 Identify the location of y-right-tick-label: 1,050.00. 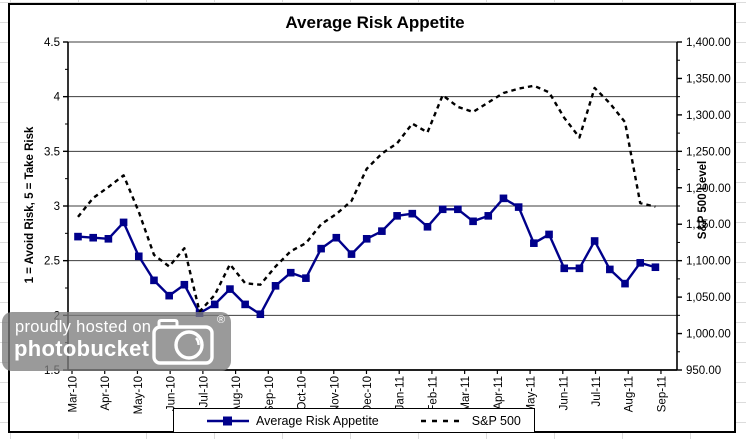
(708, 298).